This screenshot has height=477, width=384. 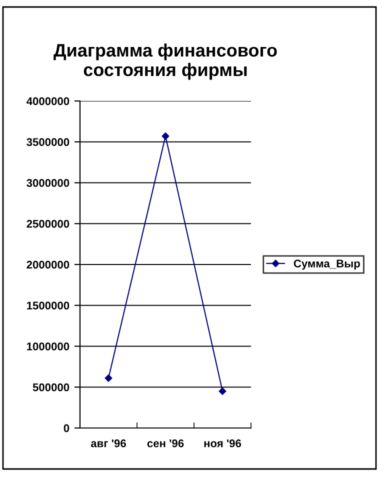 What do you see at coordinates (67, 428) in the screenshot?
I see `y-tick-label: 0` at bounding box center [67, 428].